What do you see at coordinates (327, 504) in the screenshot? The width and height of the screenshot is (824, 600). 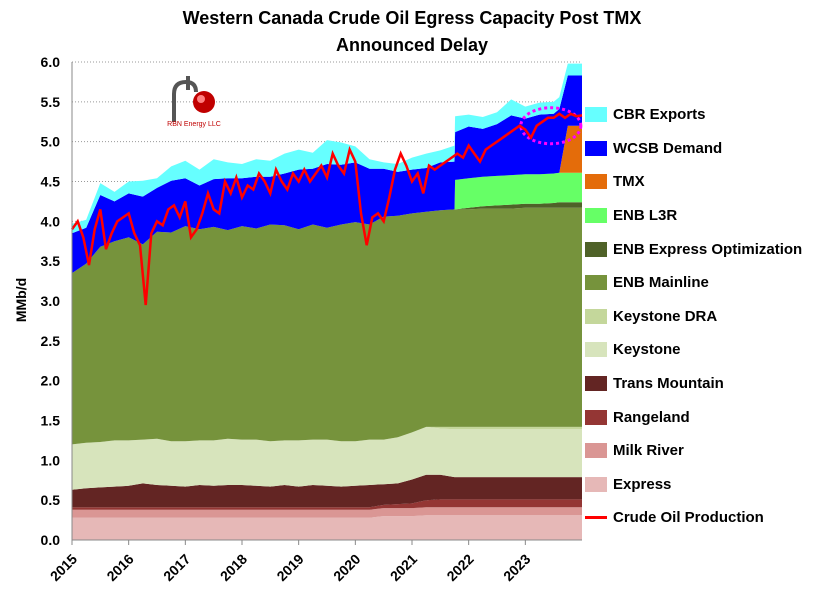 I see `area-rangeland` at bounding box center [327, 504].